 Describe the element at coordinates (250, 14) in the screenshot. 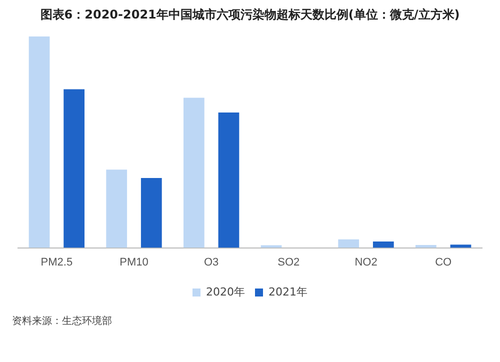

I see `chart-title: 图表6：2020-2021年中国城市六项污染物超标天数比例(单位：微克/立方米)` at that location.